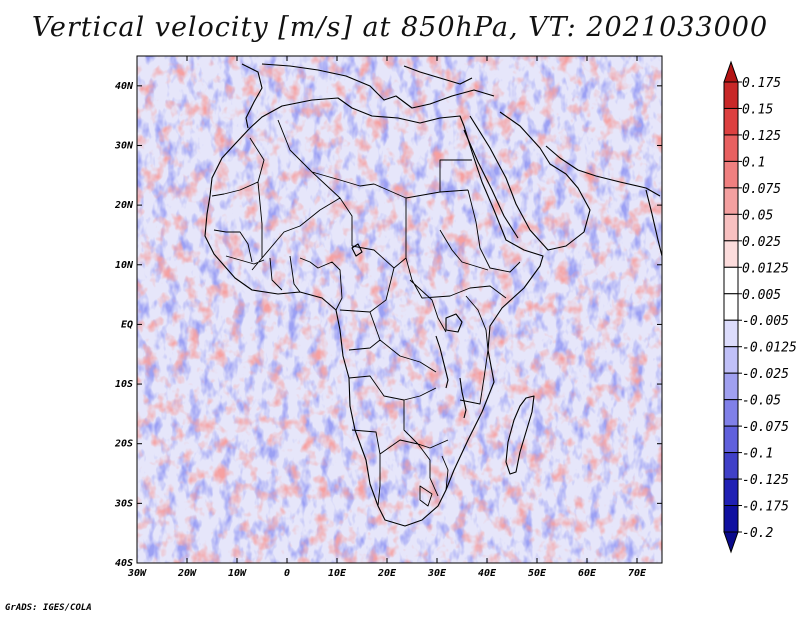 Image resolution: width=800 pixels, height=618 pixels. I want to click on lat-tick-label: EQ, so click(127, 324).